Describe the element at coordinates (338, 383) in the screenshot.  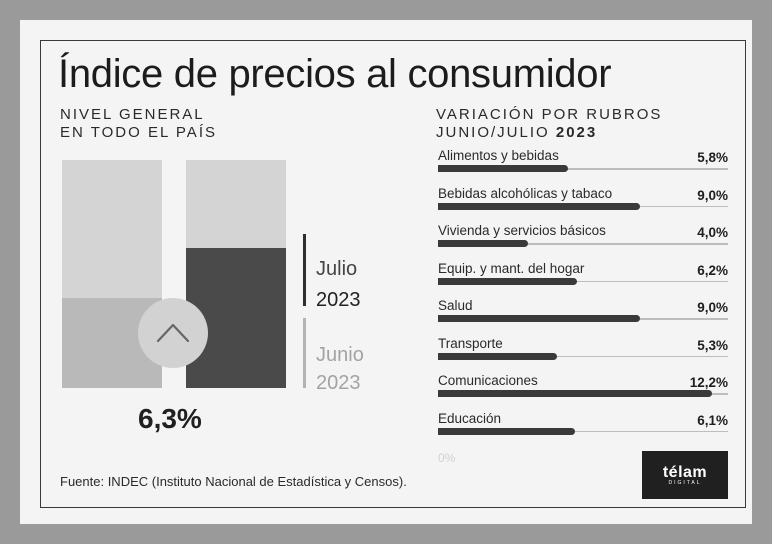
I see `legend-junio-year: 2023` at that location.